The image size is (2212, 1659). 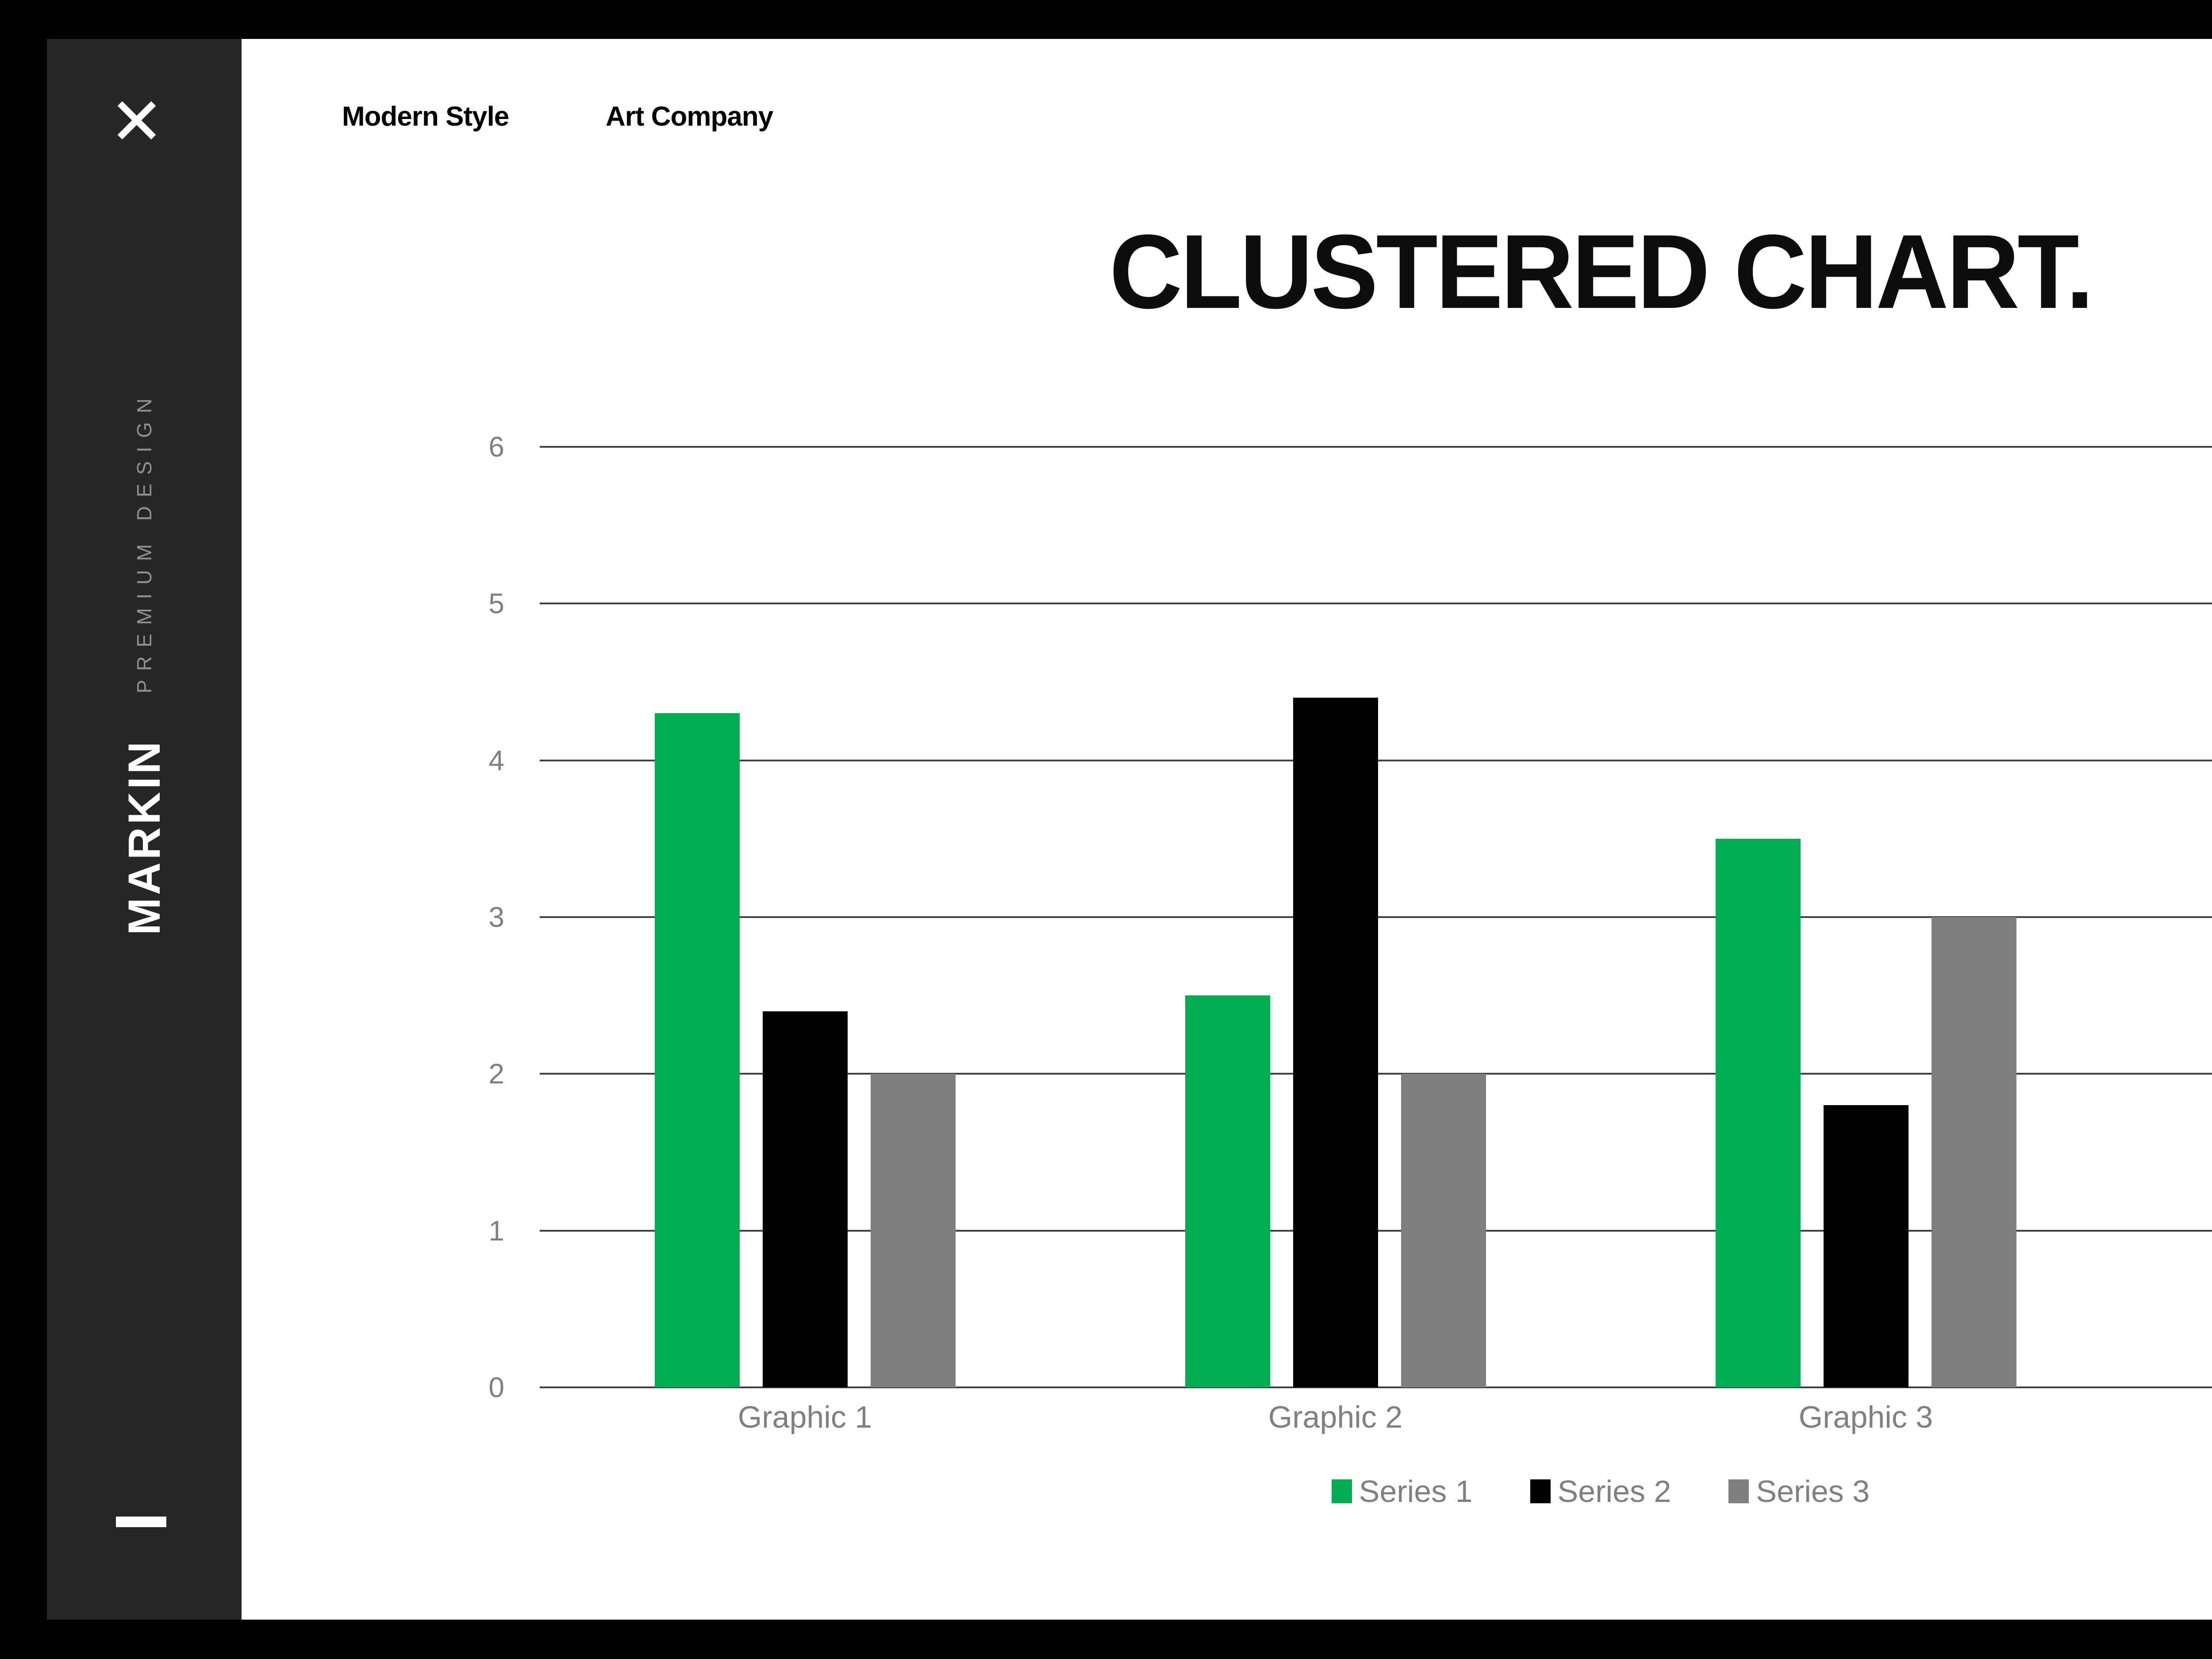 What do you see at coordinates (144, 837) in the screenshot?
I see `sidebar-brand: MARKIN` at bounding box center [144, 837].